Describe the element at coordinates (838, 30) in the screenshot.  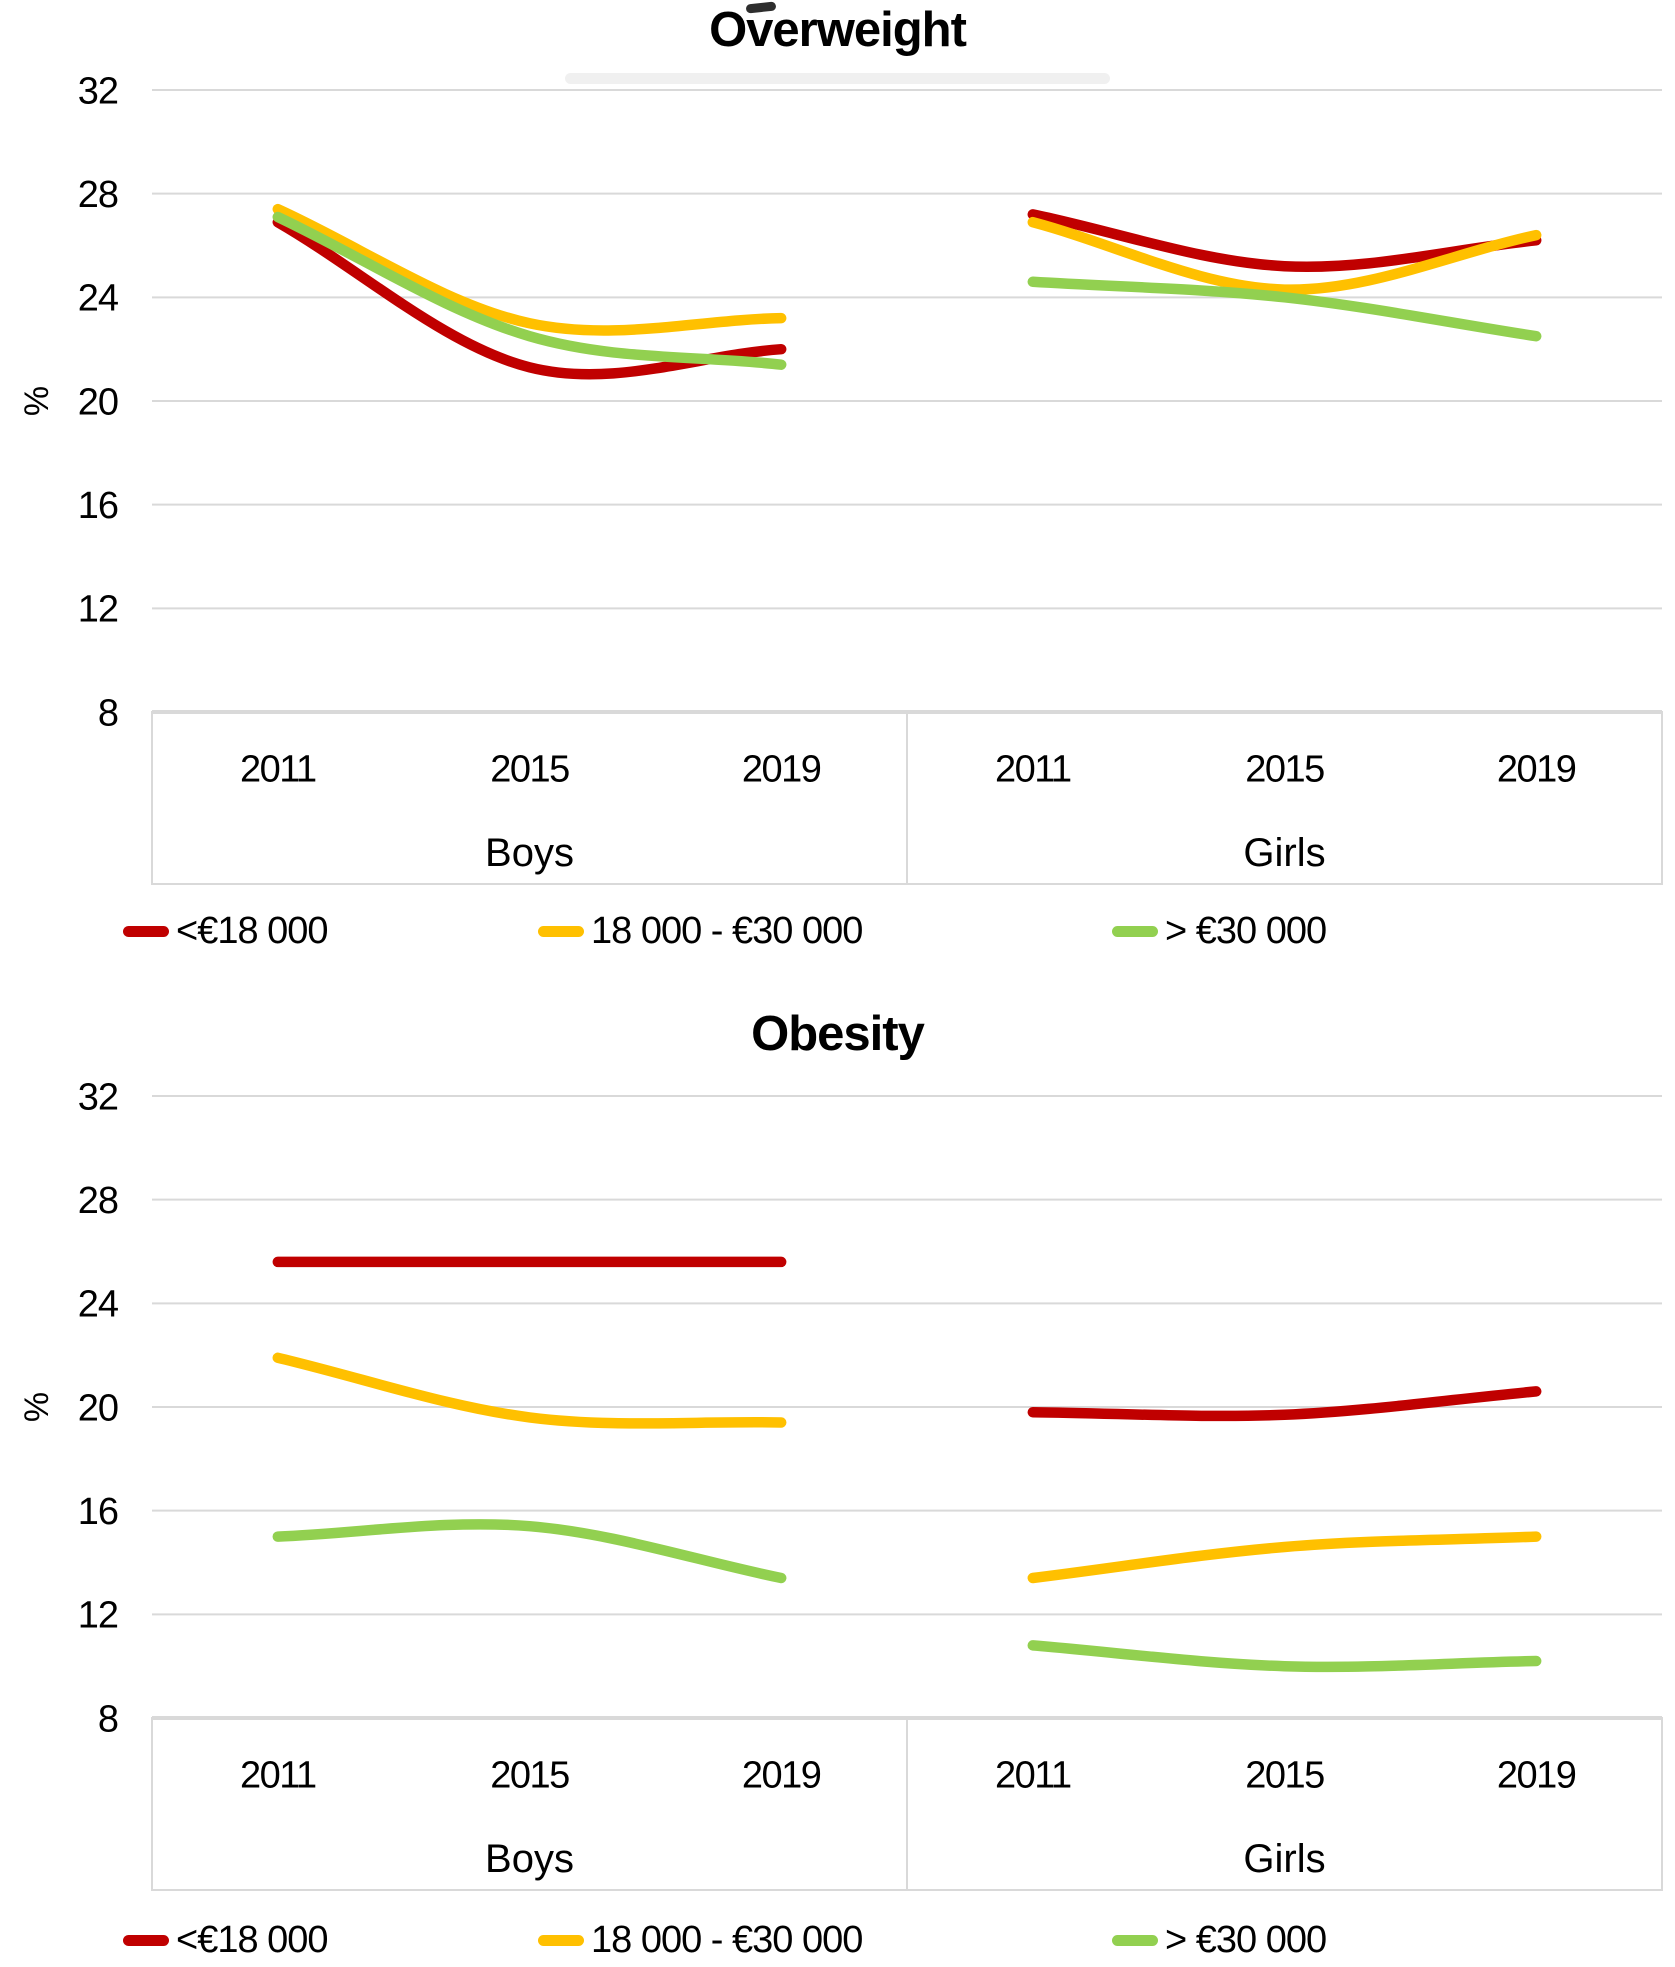
I see `chart-title-overweight: Overweight` at that location.